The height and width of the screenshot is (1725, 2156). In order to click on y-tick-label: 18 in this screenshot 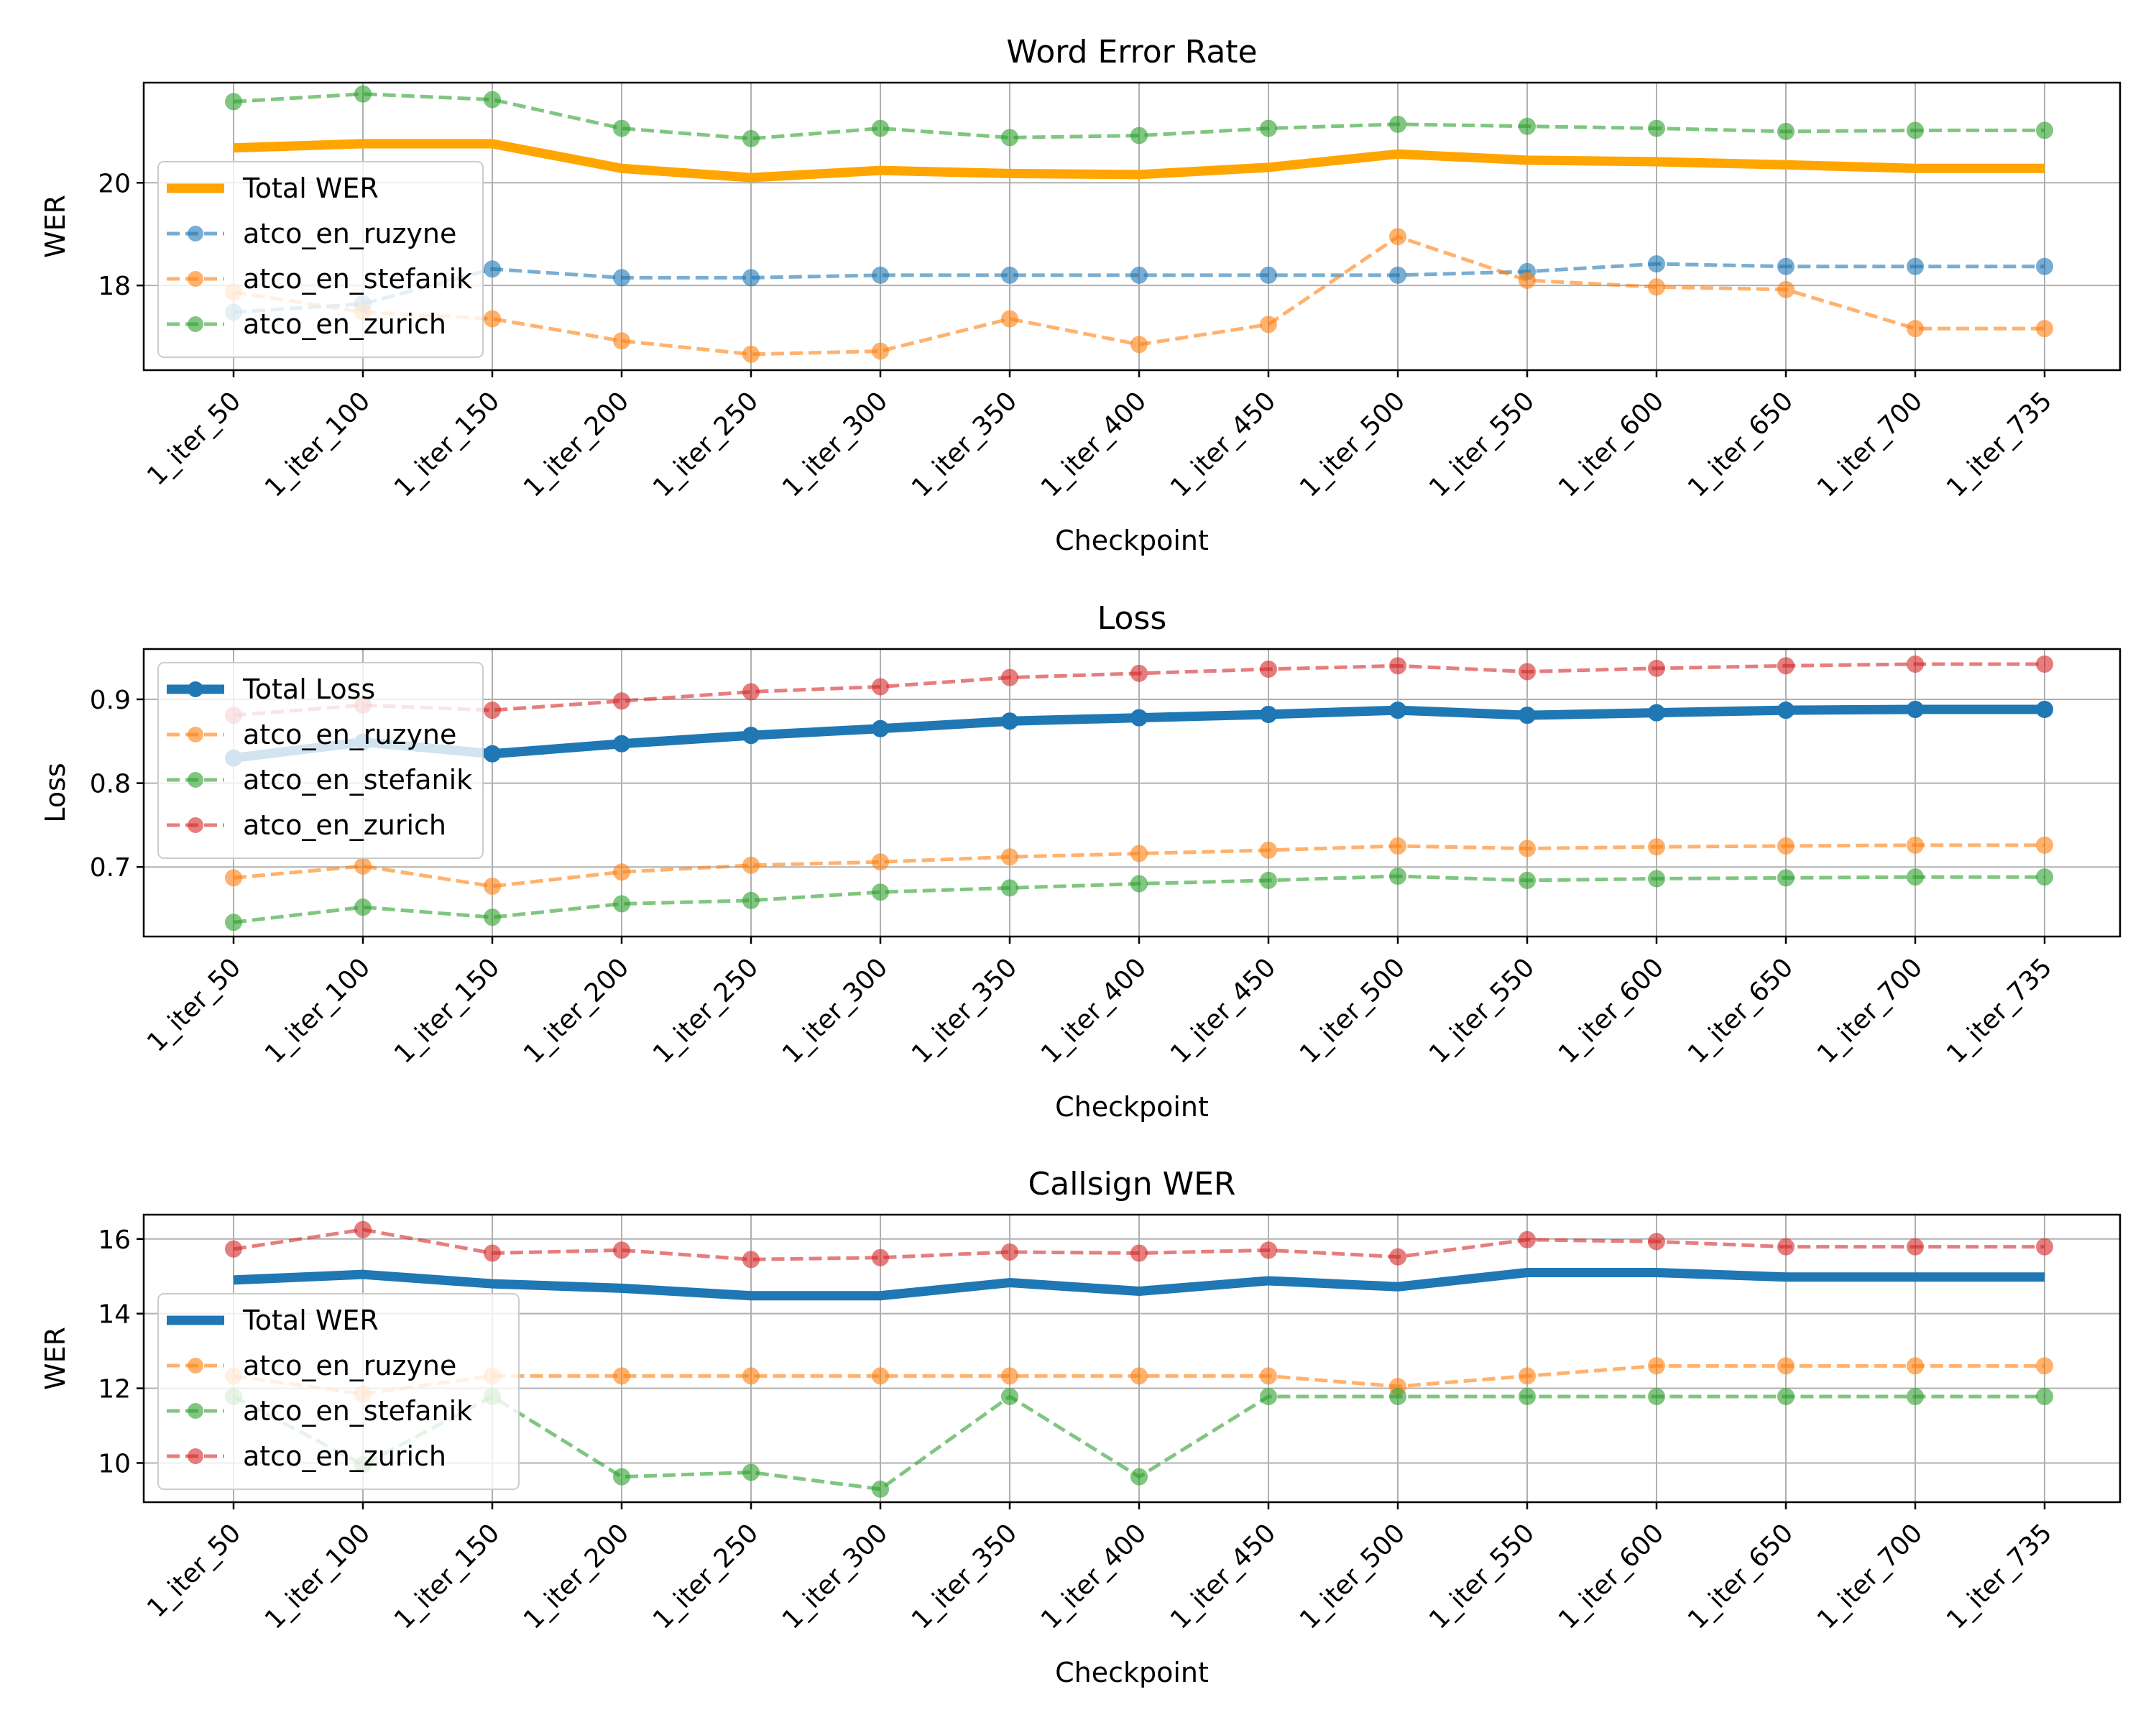, I will do `click(115, 286)`.